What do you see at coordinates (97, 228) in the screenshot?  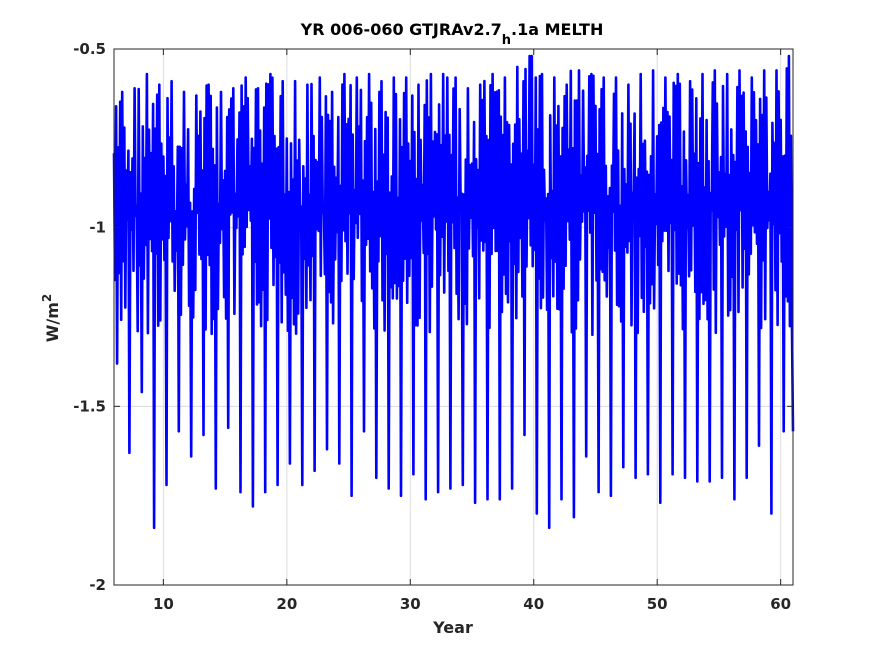 I see `y-tick-label: -1` at bounding box center [97, 228].